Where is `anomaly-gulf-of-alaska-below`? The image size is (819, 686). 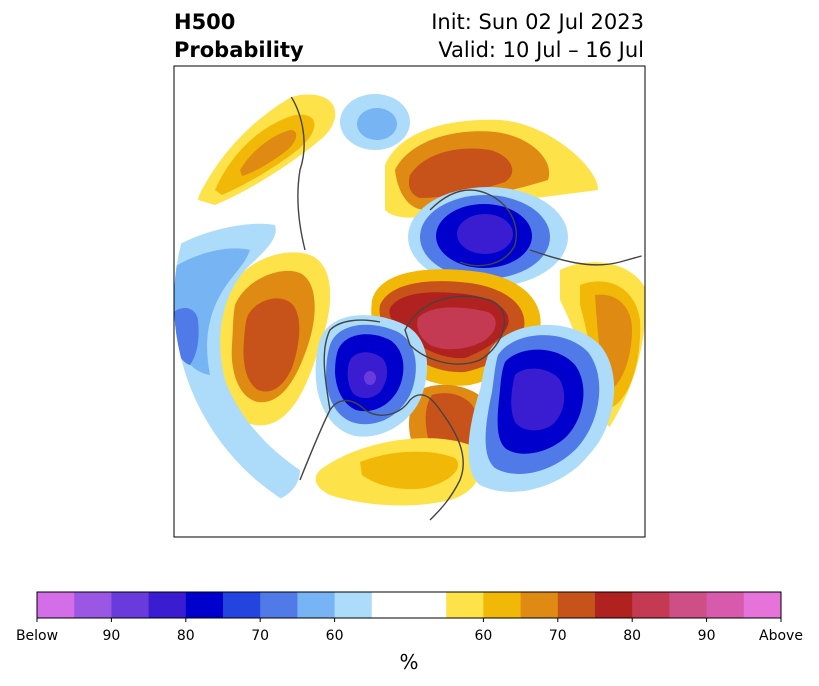 anomaly-gulf-of-alaska-below is located at coordinates (371, 376).